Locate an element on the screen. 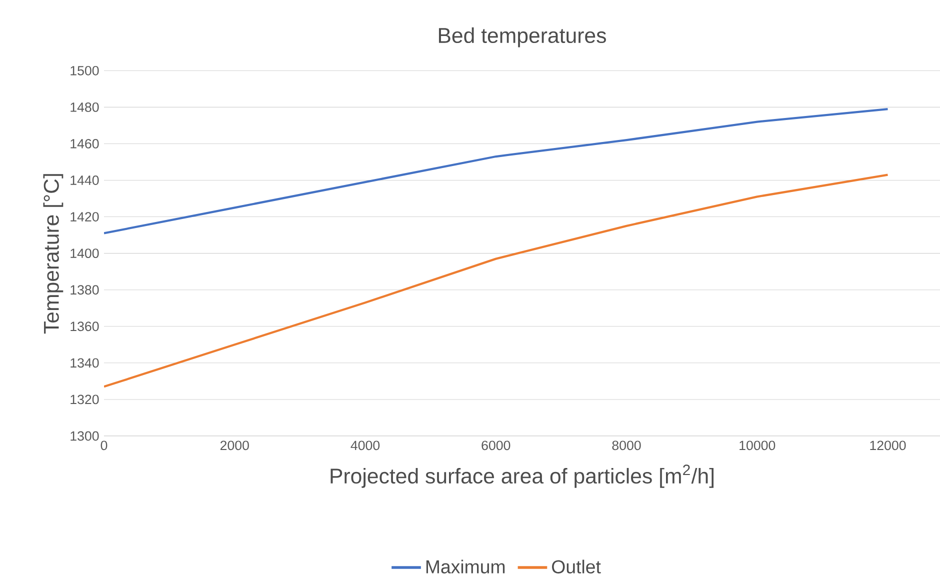 This screenshot has height=580, width=940. y-tick-label: 1300 is located at coordinates (84, 436).